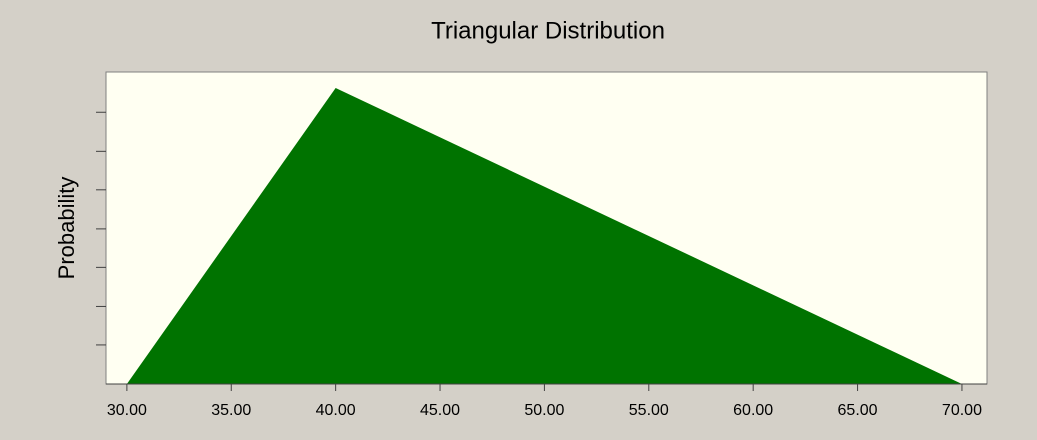 The image size is (1037, 440). What do you see at coordinates (66, 228) in the screenshot?
I see `y-axis-label: Probability` at bounding box center [66, 228].